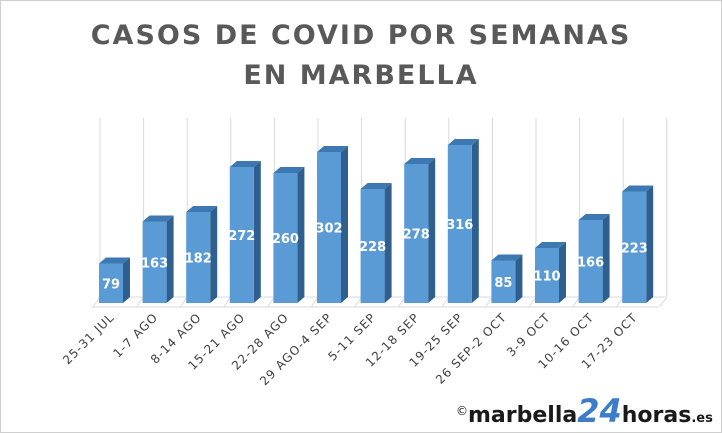 This screenshot has height=433, width=722. What do you see at coordinates (523, 415) in the screenshot?
I see `watermark-part1: marbella` at bounding box center [523, 415].